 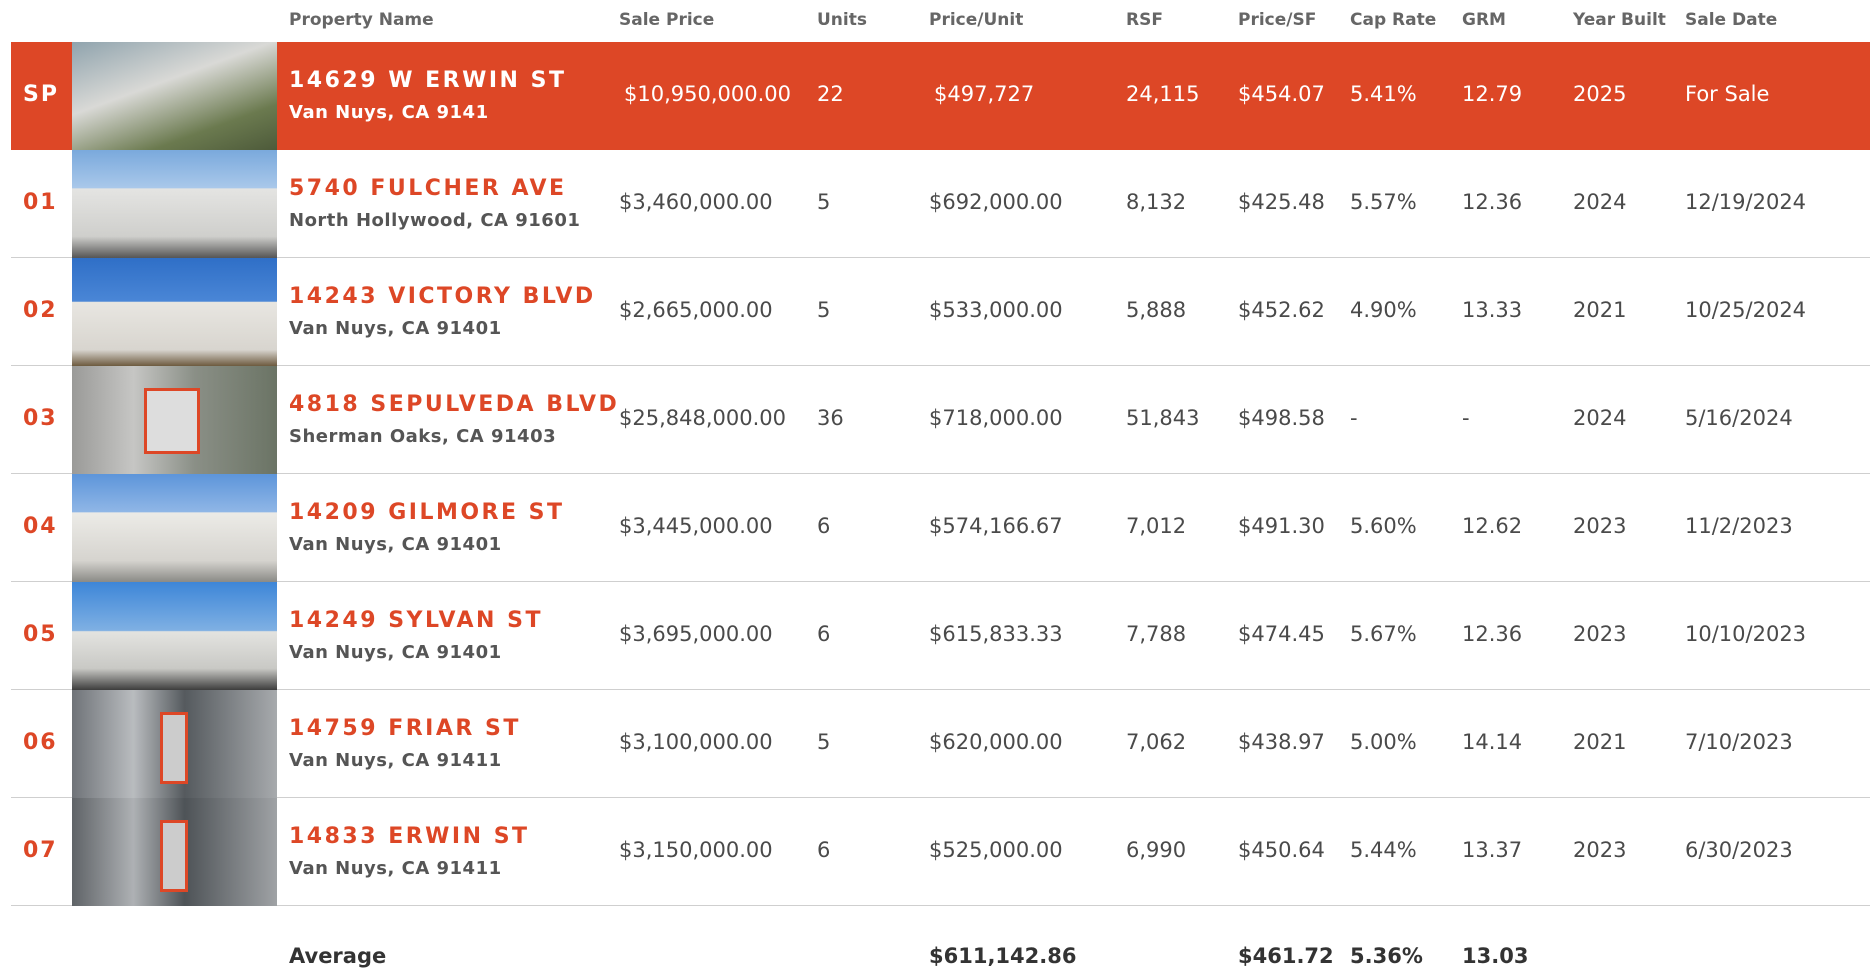 What do you see at coordinates (40, 310) in the screenshot?
I see `row-id: 02` at bounding box center [40, 310].